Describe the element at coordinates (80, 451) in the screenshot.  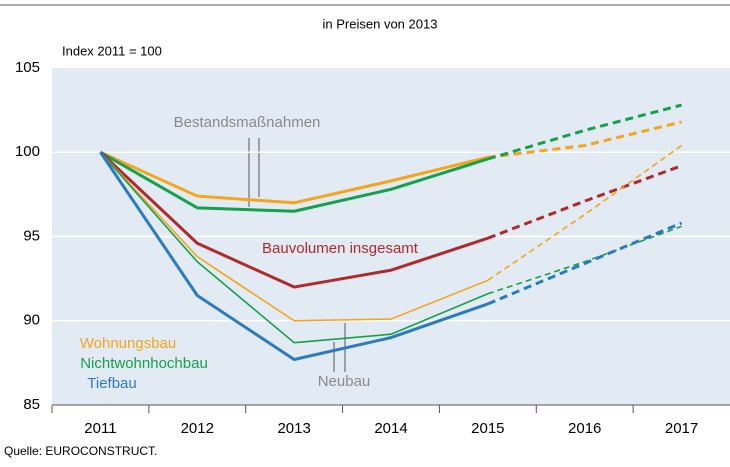
I see `source: Quelle: EUROCONSTRUCT.` at that location.